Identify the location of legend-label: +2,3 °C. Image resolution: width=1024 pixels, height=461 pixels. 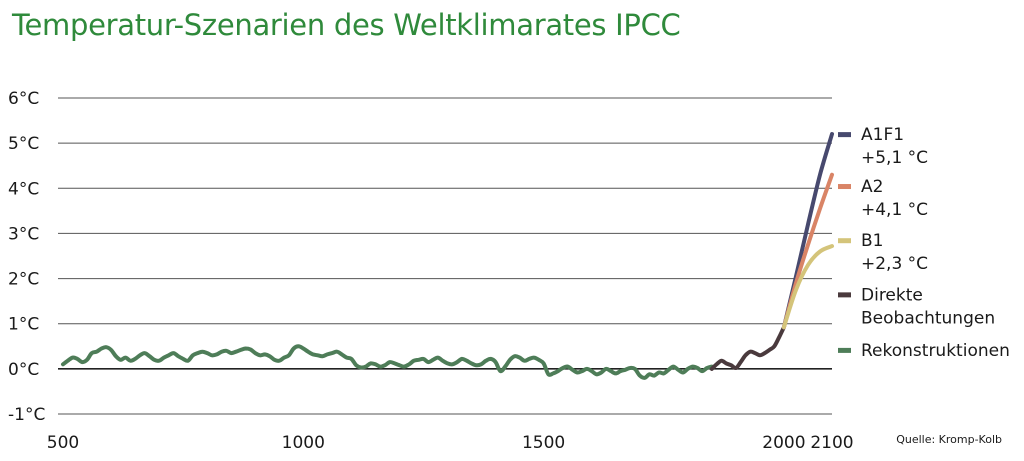
(894, 264).